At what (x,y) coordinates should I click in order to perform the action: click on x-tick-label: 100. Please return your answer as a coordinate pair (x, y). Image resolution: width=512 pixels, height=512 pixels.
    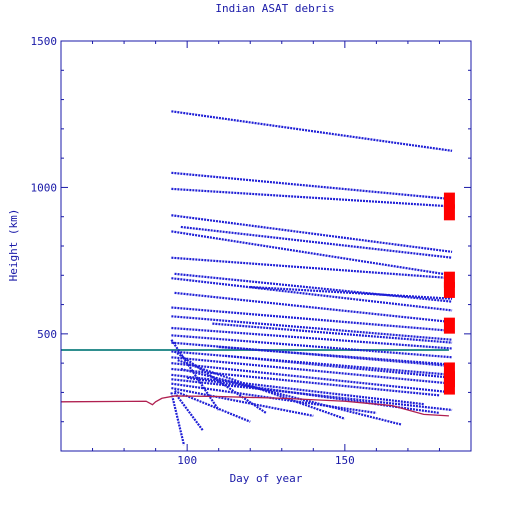
    Looking at the image, I should click on (187, 460).